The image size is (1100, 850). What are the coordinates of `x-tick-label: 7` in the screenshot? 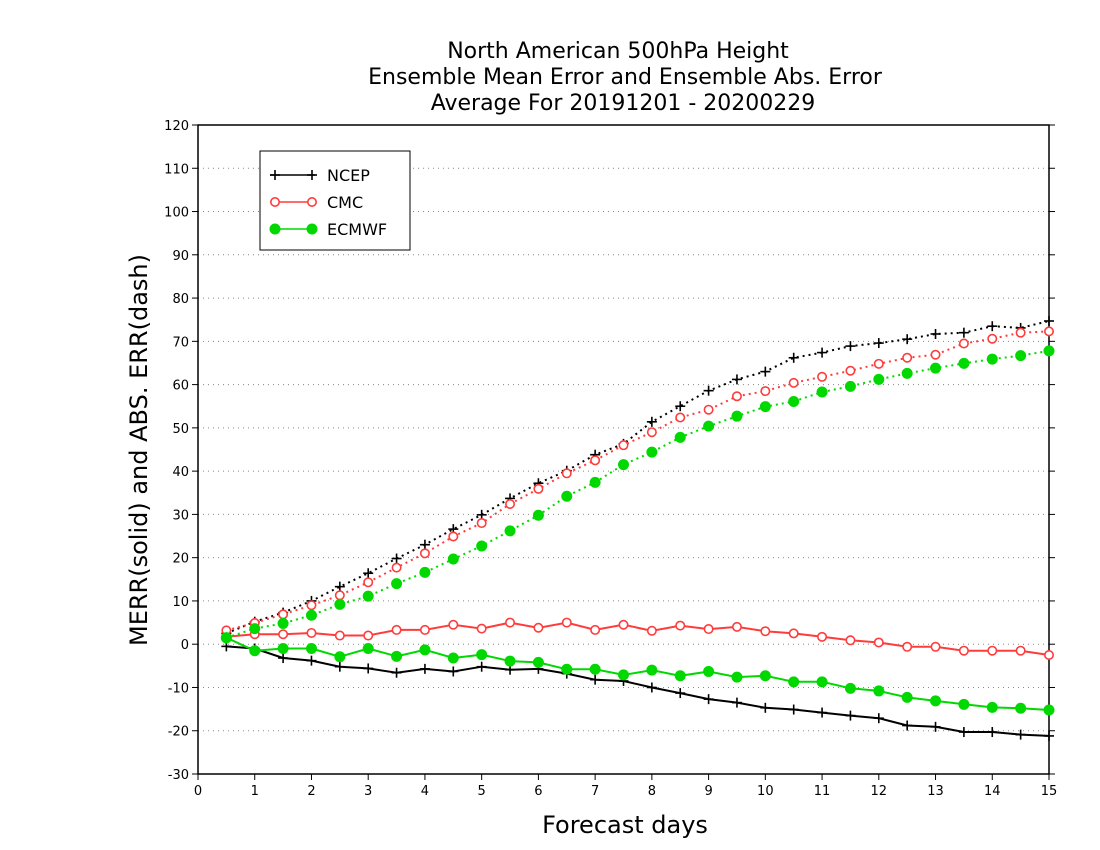 It's located at (595, 791).